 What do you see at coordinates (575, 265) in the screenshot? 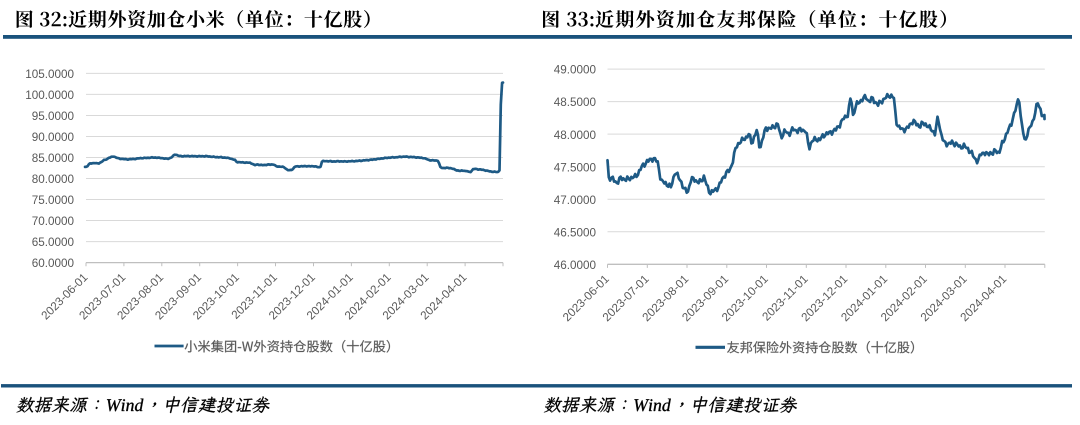
I see `svg-text: 46.0000` at bounding box center [575, 265].